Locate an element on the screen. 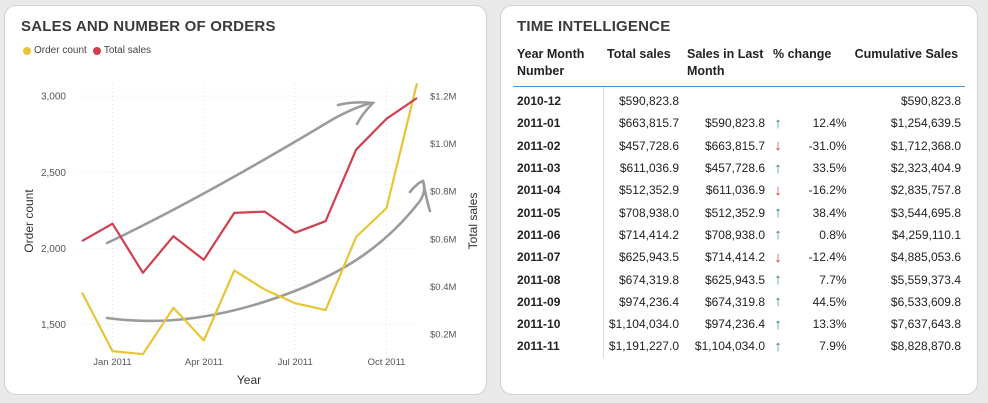  legend-item-order-count: Order count is located at coordinates (55, 50).